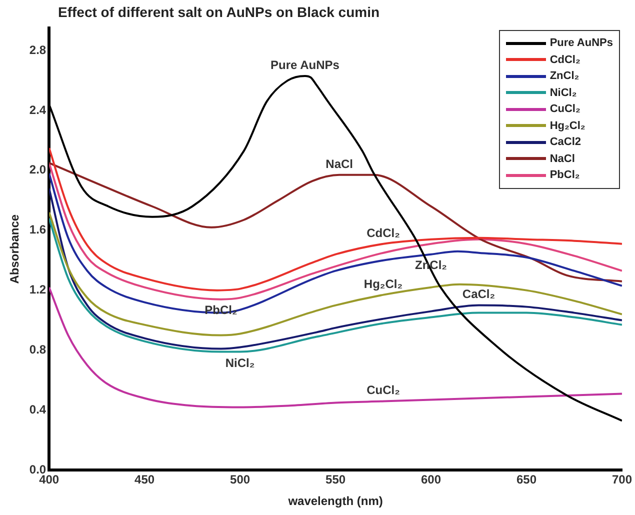 This screenshot has width=635, height=515. Describe the element at coordinates (37, 169) in the screenshot. I see `y-tick-label: 2.0` at that location.